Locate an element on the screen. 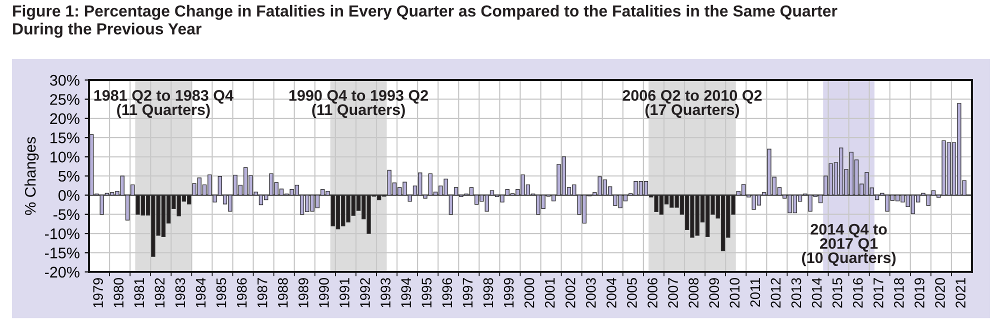 The image size is (1000, 328). y-tick-label: 0% is located at coordinates (69, 195).